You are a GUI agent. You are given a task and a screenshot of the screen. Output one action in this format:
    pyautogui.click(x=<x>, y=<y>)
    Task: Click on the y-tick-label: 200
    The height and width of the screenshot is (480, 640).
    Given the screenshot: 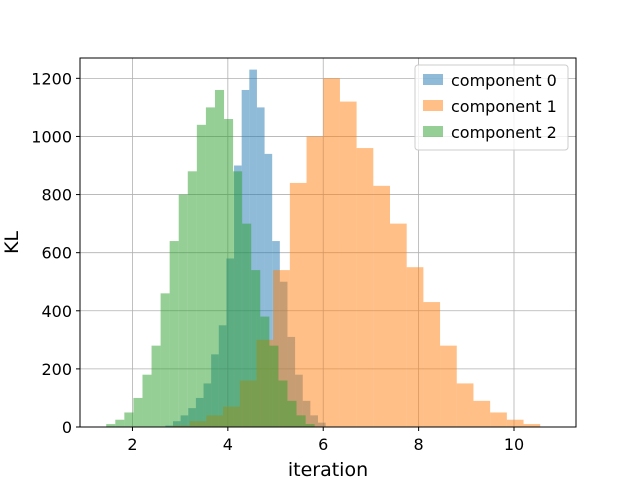 What is the action you would take?
    pyautogui.click(x=56, y=369)
    